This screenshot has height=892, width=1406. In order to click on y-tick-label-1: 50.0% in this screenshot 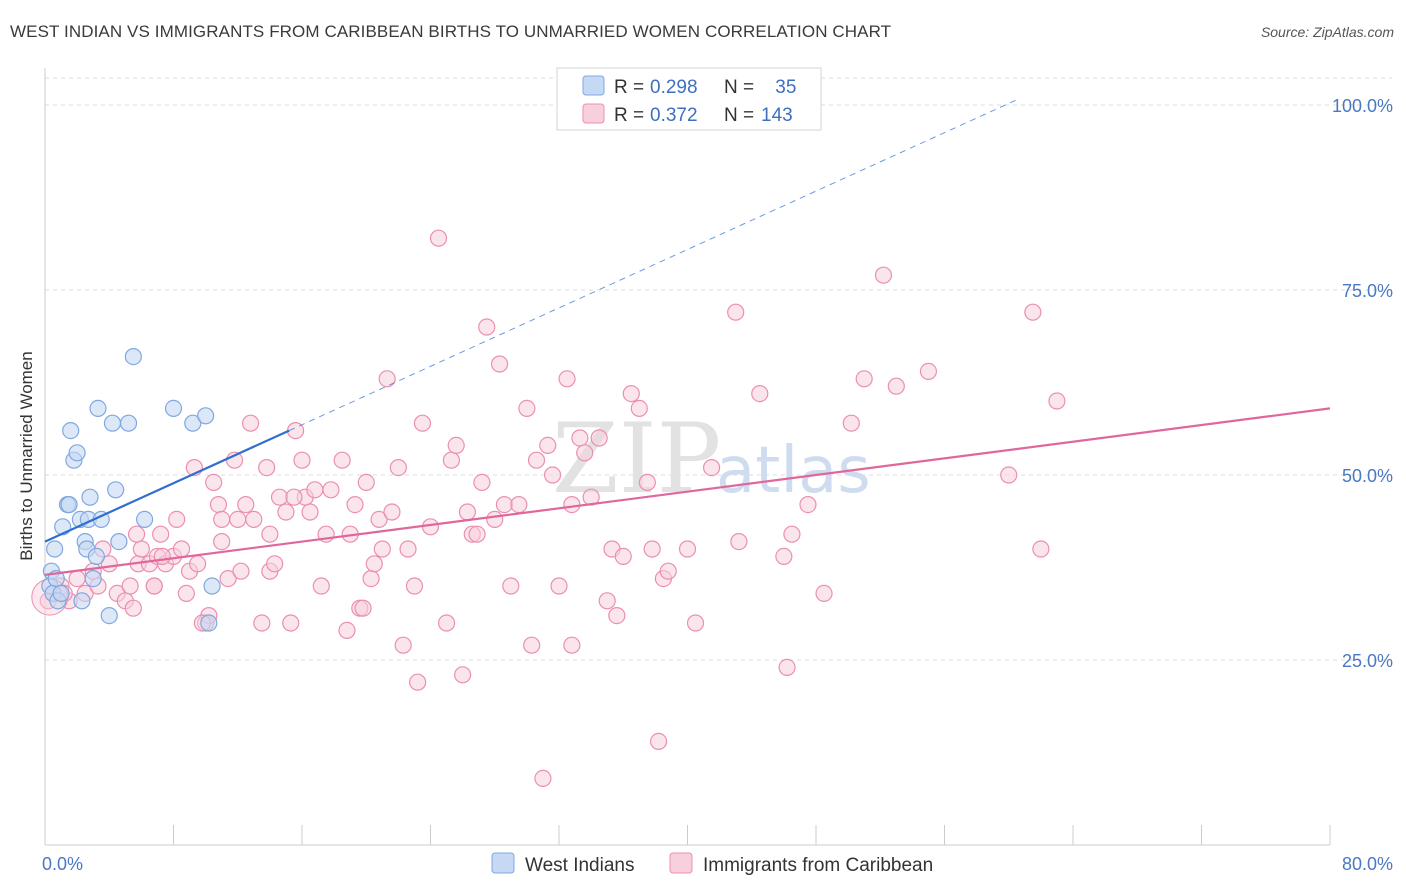, I will do `click(1367, 476)`.